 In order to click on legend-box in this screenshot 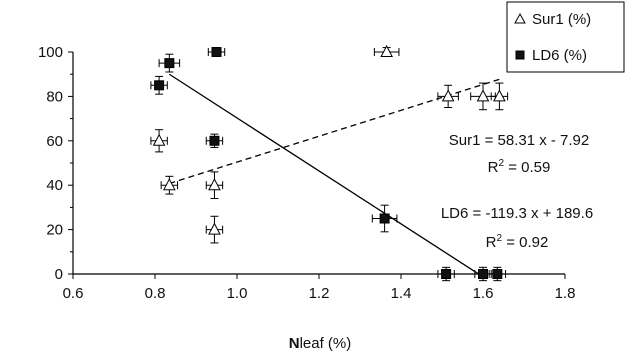, I will do `click(565, 37)`.